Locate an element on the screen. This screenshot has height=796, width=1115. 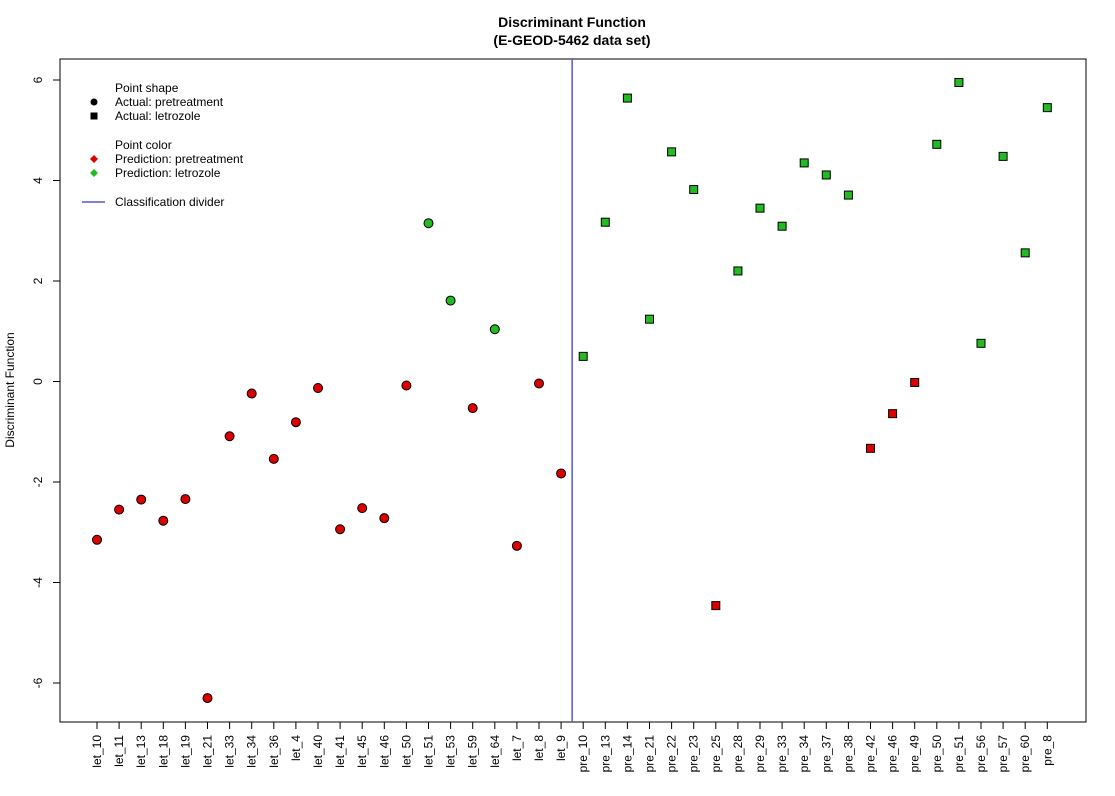
x-tick-label: pre_14 is located at coordinates (627, 754).